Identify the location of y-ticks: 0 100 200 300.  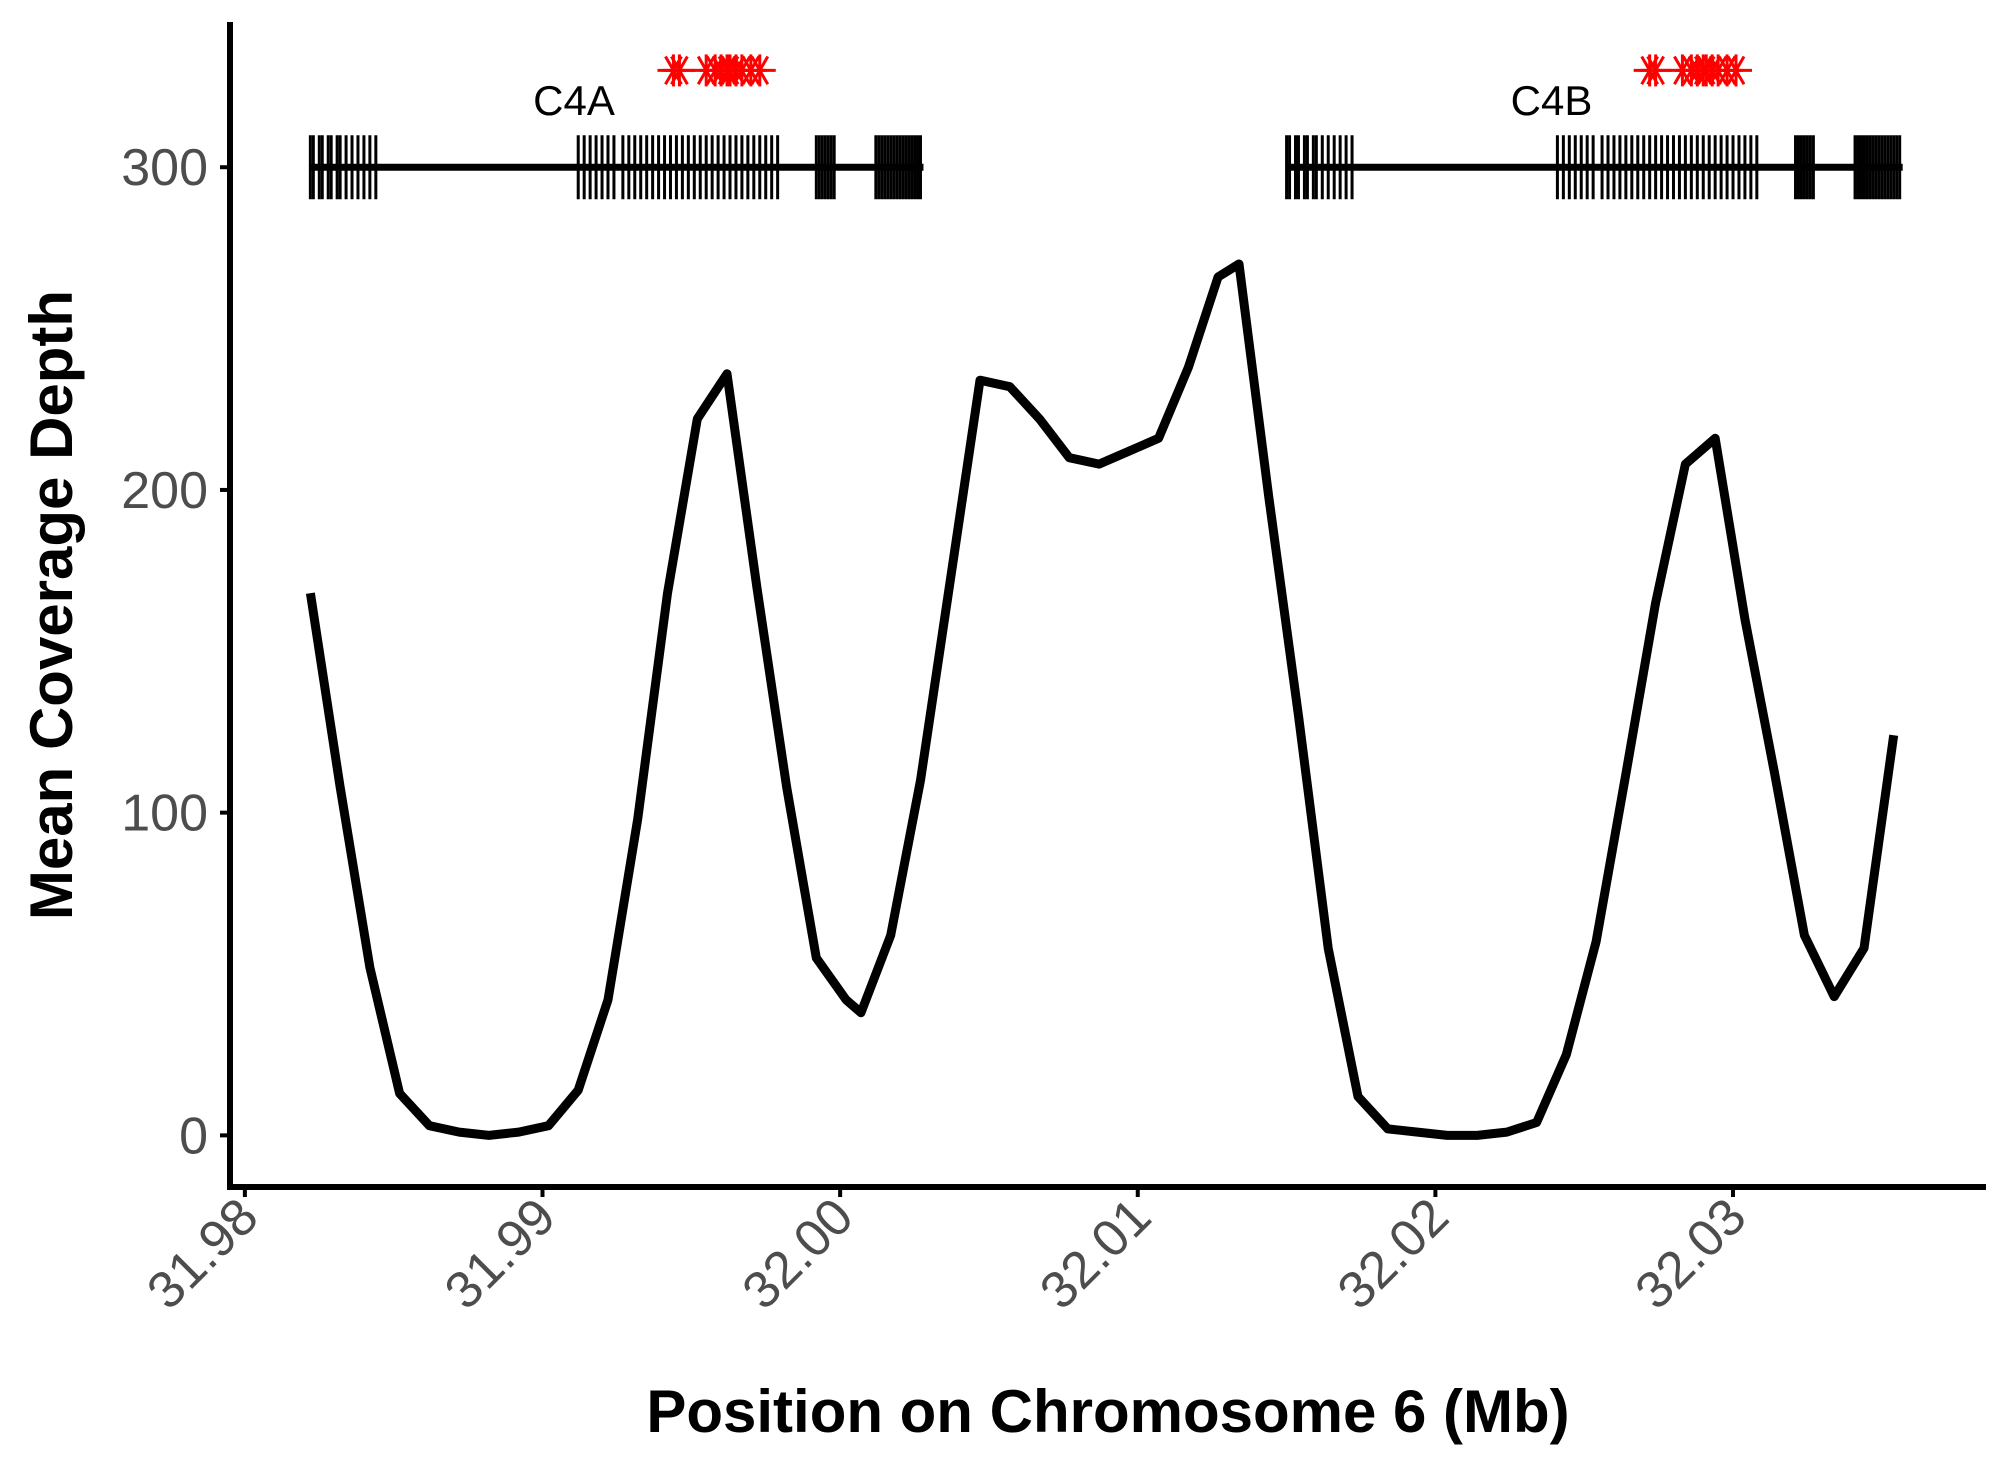
(175, 652).